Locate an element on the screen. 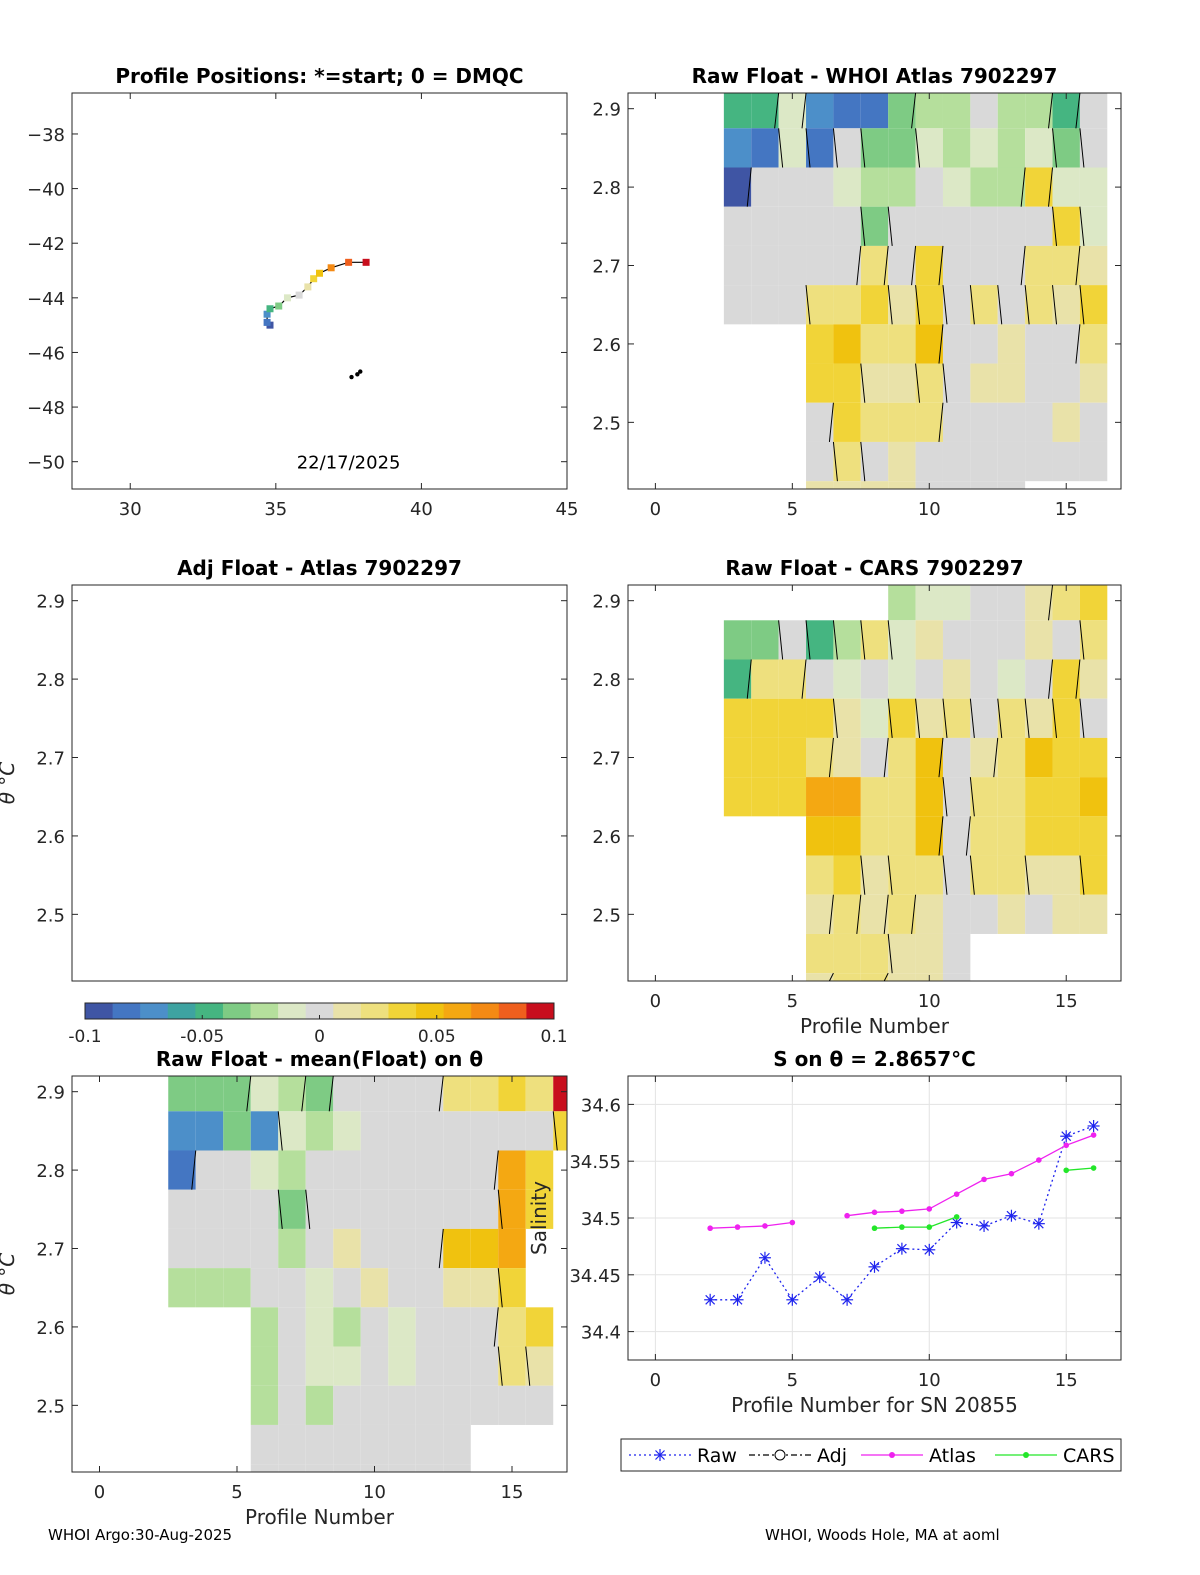 The height and width of the screenshot is (1575, 1200). x-tick-label: 10 is located at coordinates (374, 1492).